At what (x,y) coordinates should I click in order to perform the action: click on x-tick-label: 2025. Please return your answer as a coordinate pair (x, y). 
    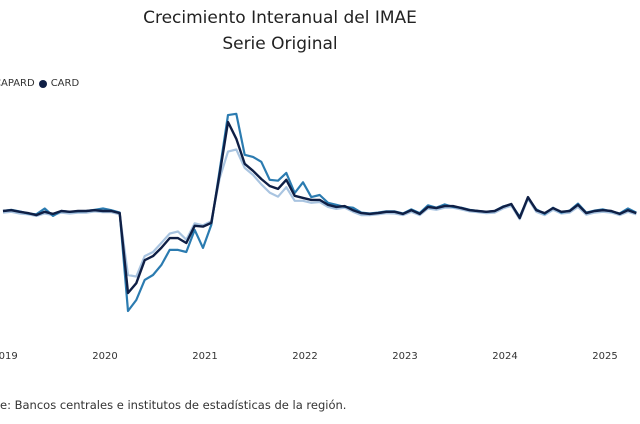
    Looking at the image, I should click on (604, 356).